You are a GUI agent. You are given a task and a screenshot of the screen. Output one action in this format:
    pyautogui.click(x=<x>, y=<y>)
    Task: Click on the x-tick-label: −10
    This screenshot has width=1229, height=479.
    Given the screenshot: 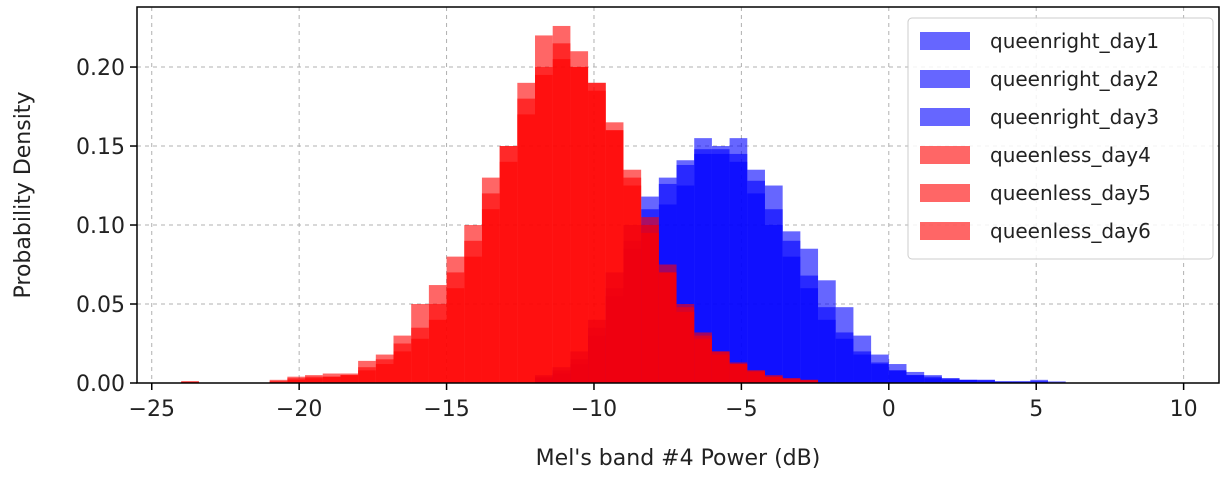 What is the action you would take?
    pyautogui.click(x=594, y=409)
    